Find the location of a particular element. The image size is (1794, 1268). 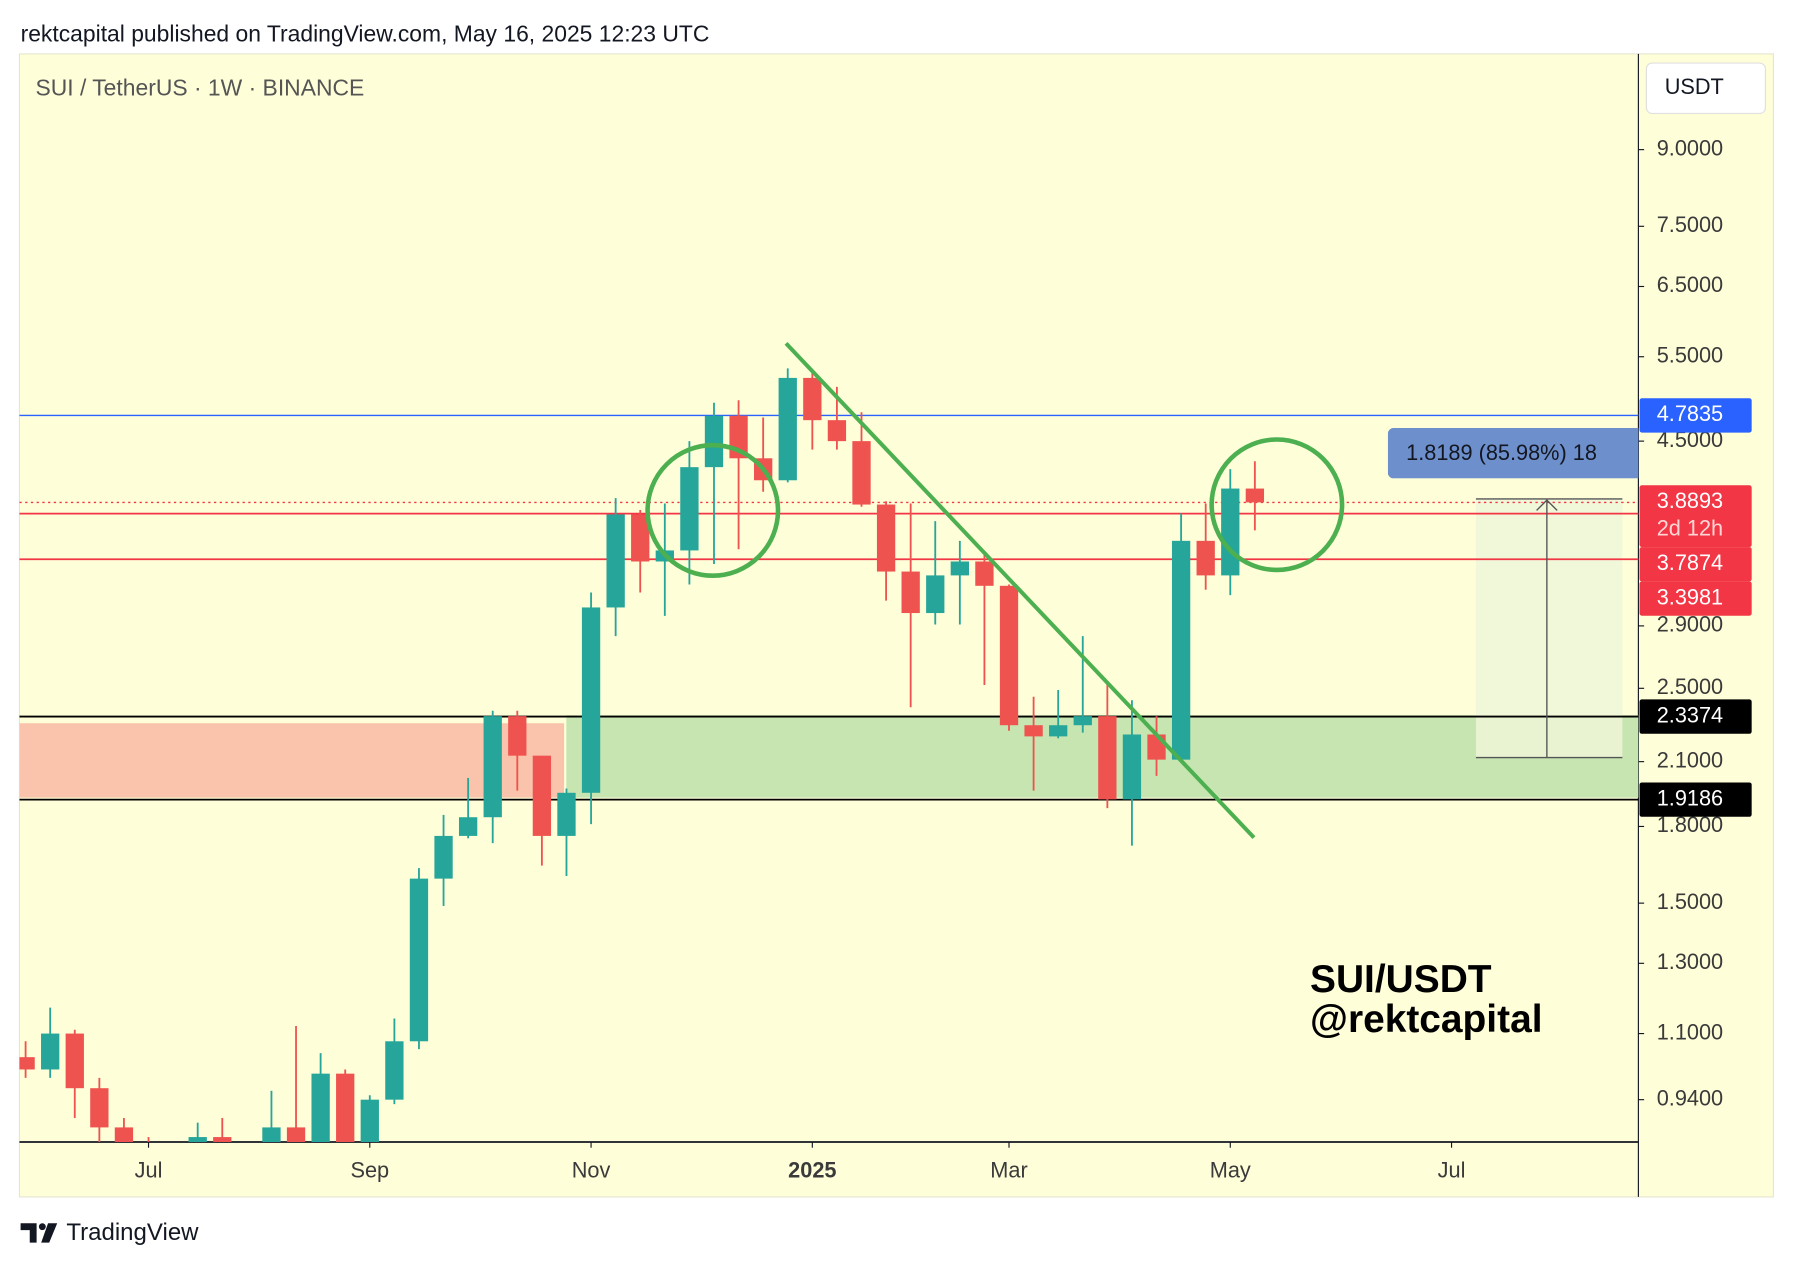

watermark: SUI/USDT is located at coordinates (1401, 979).